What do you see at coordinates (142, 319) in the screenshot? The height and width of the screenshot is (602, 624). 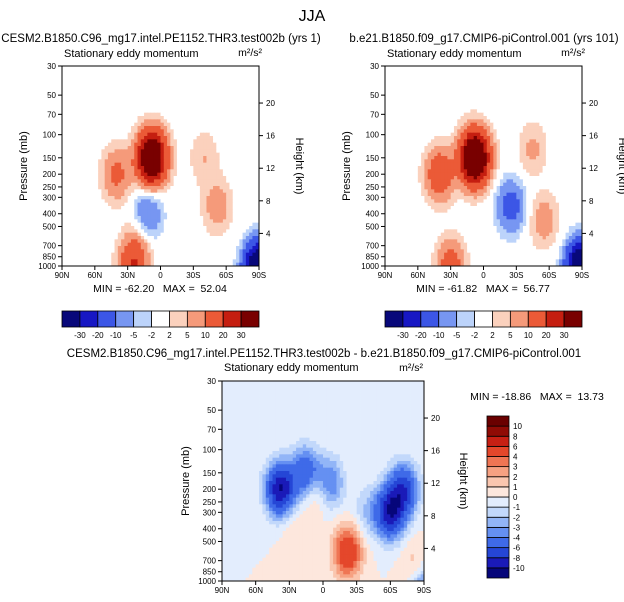 I see `colorbar-swatch` at bounding box center [142, 319].